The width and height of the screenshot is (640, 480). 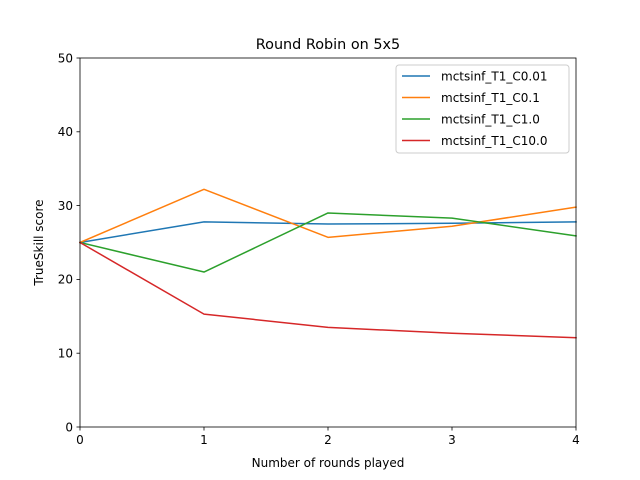 I want to click on y-axis-ticks: 0 10 20 30 40 50, so click(x=69, y=242).